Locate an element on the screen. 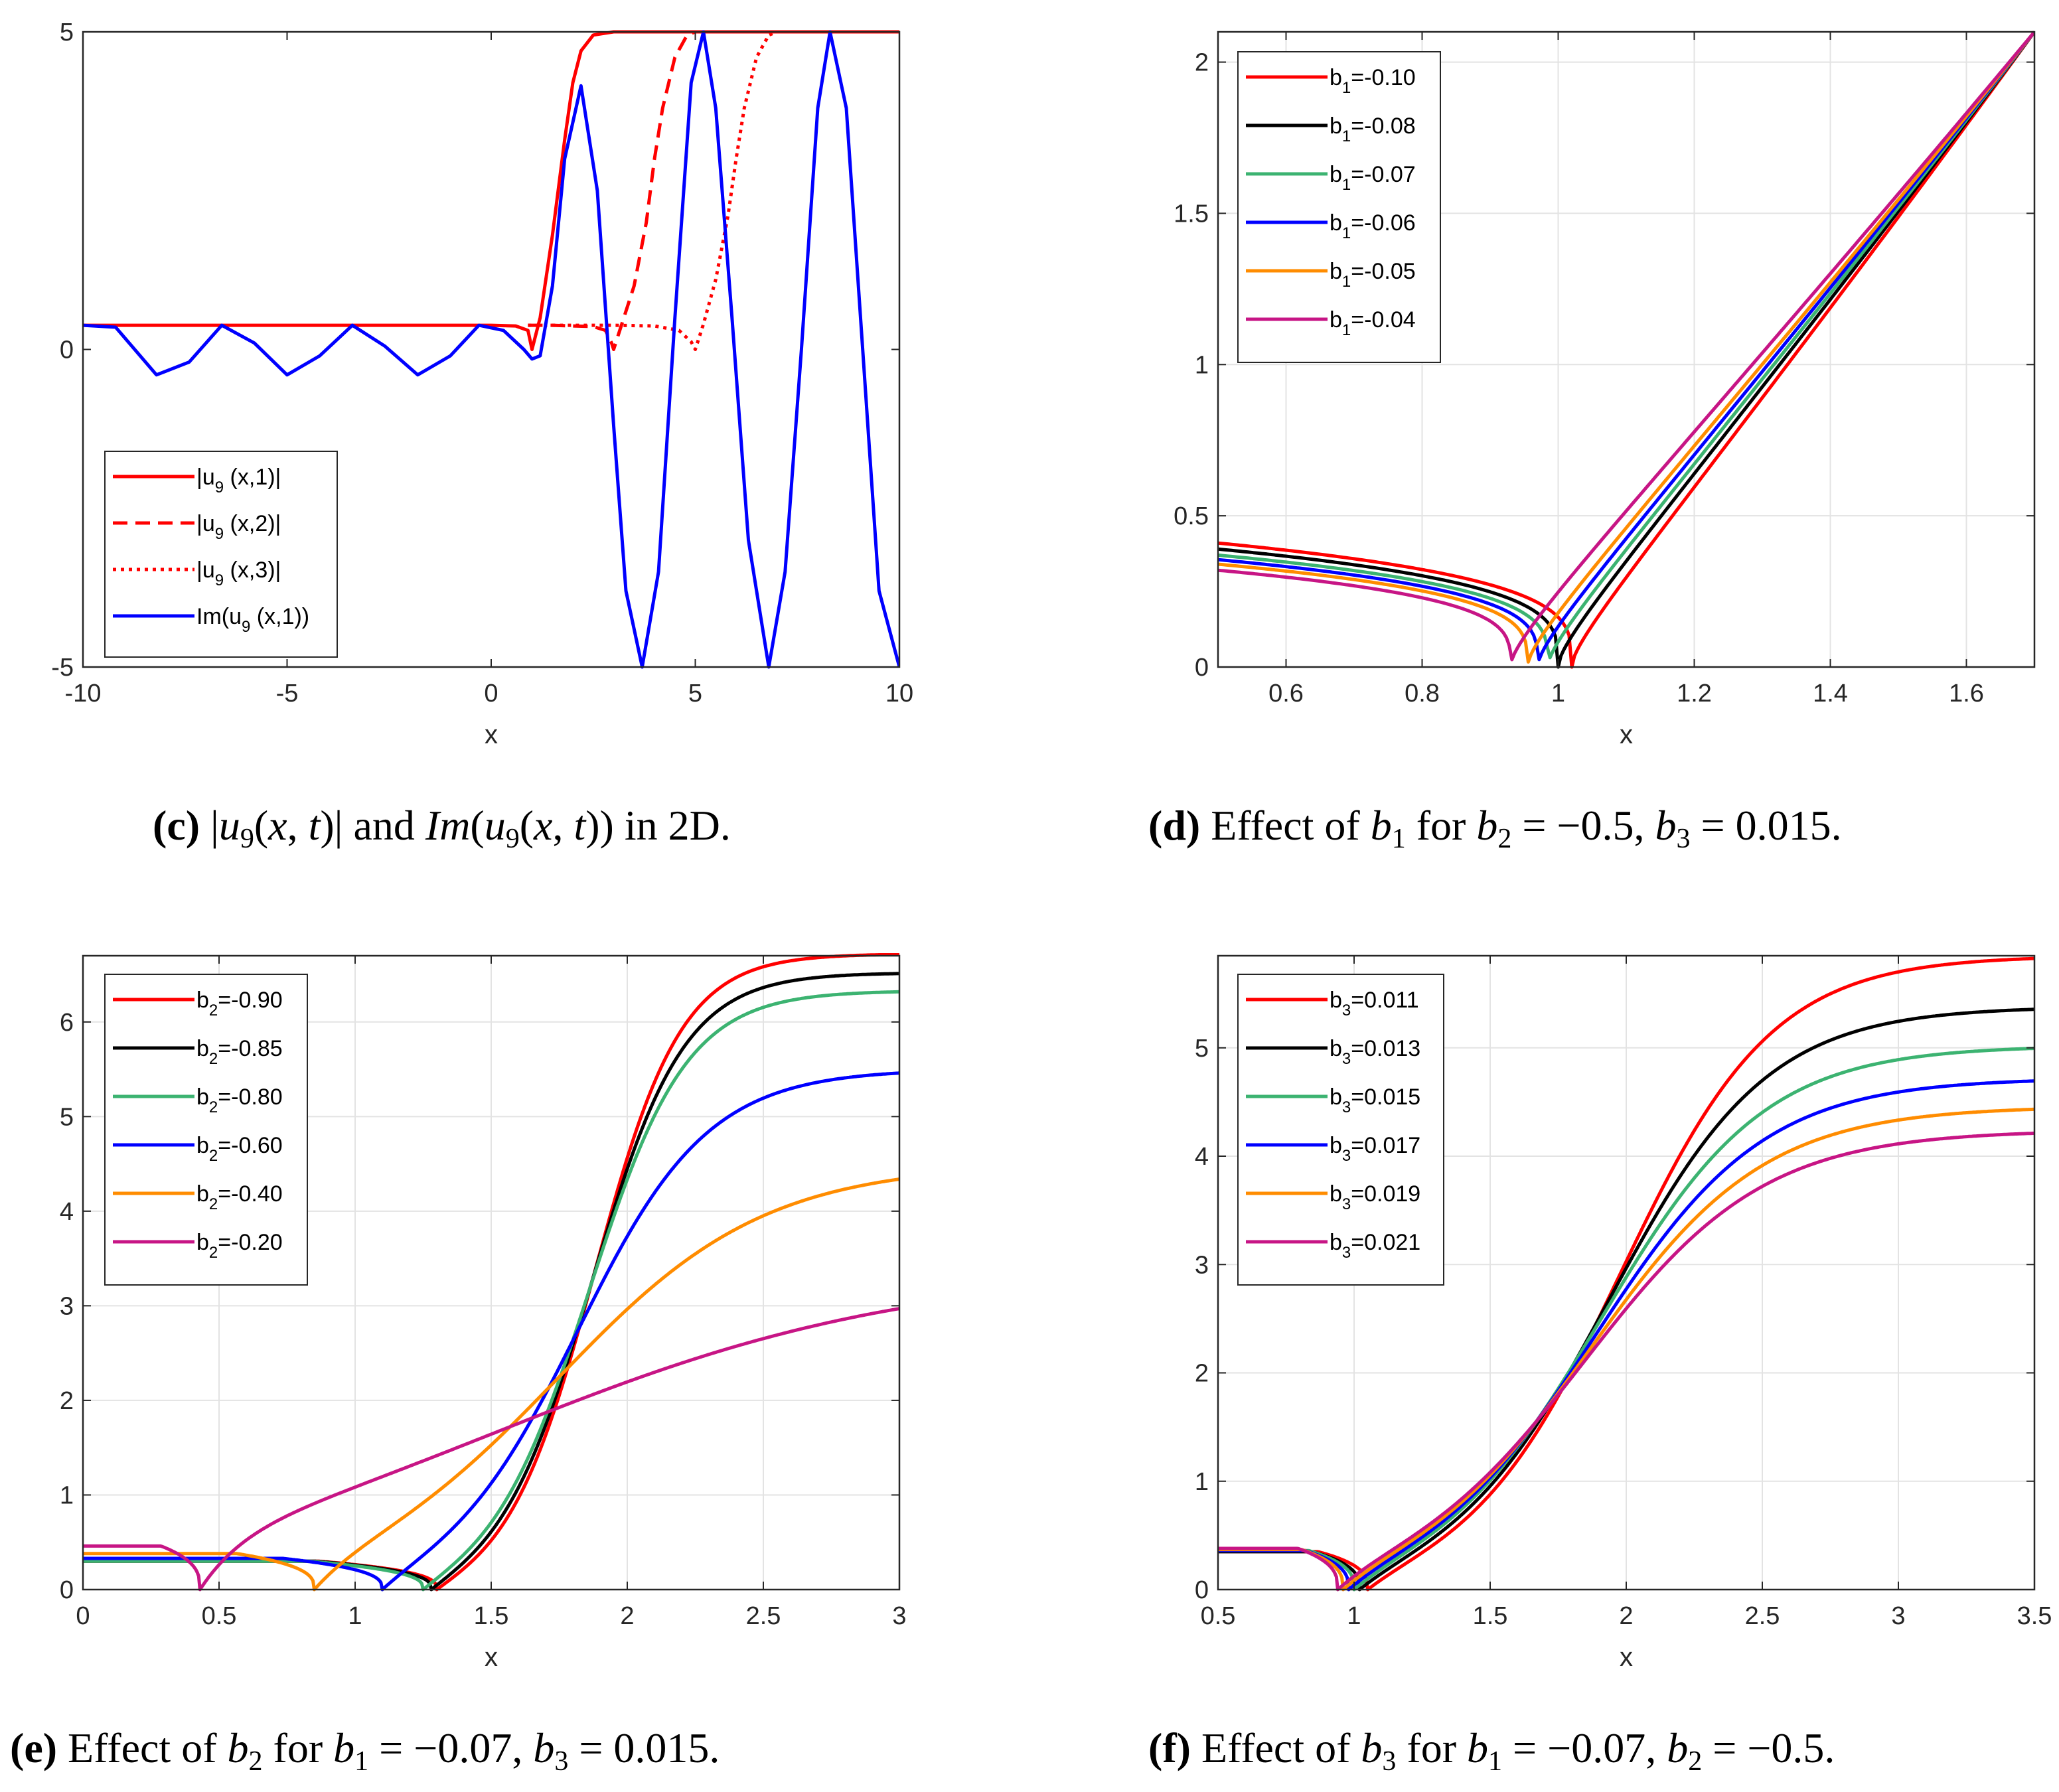 Image resolution: width=2059 pixels, height=1792 pixels. y-tick-label: -5 is located at coordinates (62, 668).